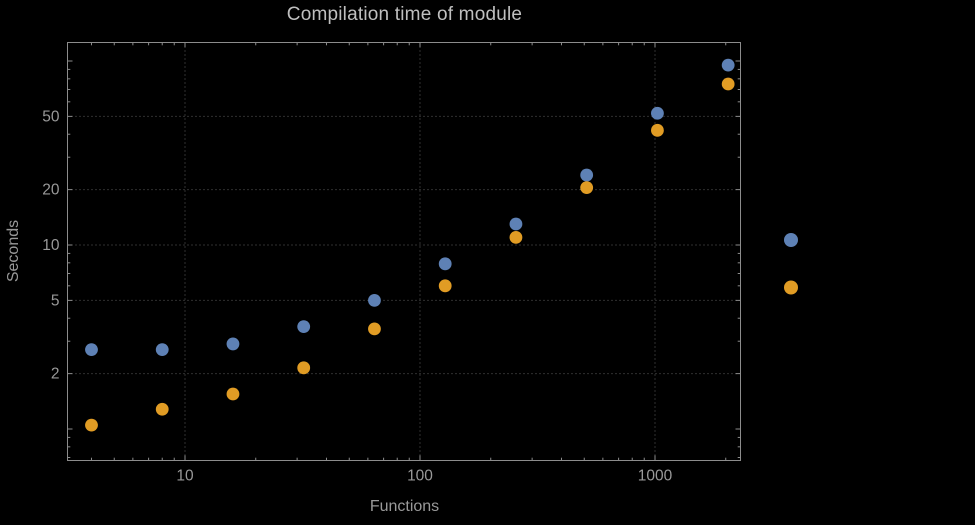 The width and height of the screenshot is (975, 525). Describe the element at coordinates (420, 476) in the screenshot. I see `x-tick-label: 100` at that location.